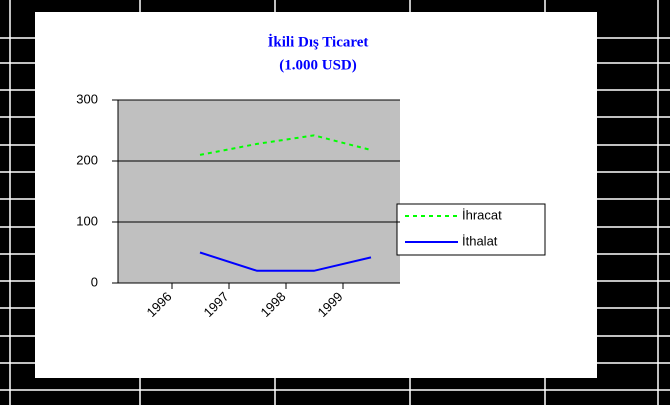 The height and width of the screenshot is (405, 670). I want to click on y-tick-label: 300, so click(87, 98).